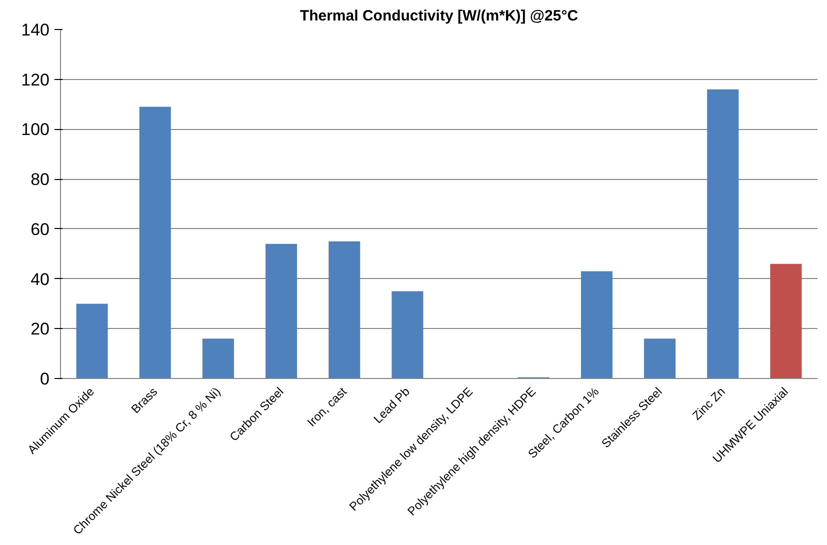 The width and height of the screenshot is (827, 545). What do you see at coordinates (35, 80) in the screenshot?
I see `y-tick-label: 120` at bounding box center [35, 80].